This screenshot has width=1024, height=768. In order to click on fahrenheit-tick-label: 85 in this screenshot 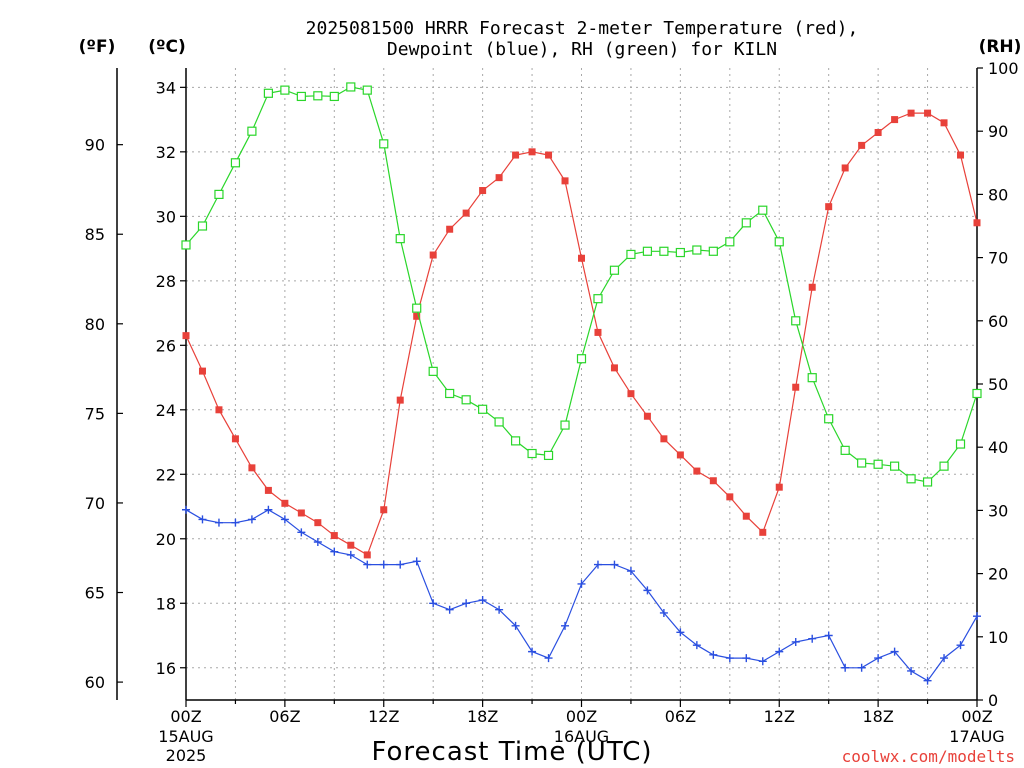, I will do `click(95, 234)`.